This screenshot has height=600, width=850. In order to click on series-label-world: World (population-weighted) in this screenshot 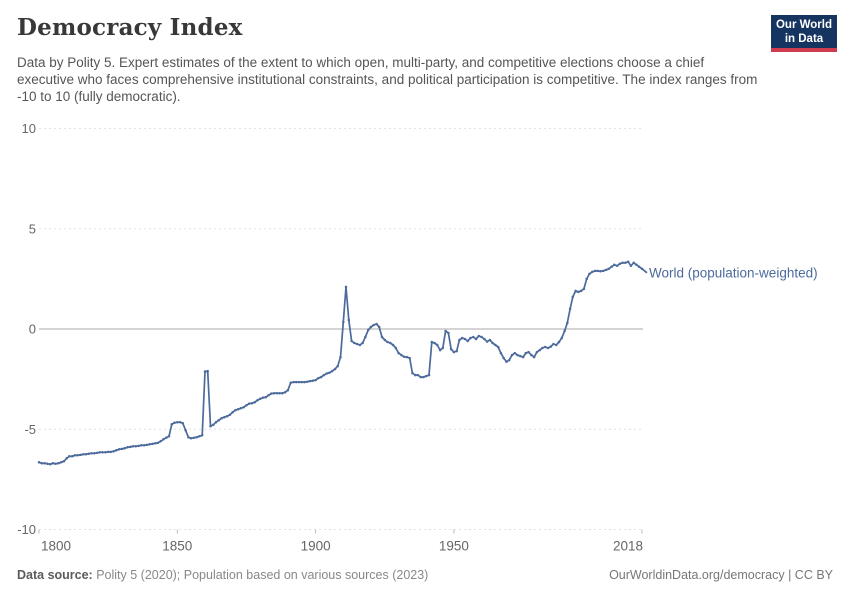, I will do `click(733, 272)`.